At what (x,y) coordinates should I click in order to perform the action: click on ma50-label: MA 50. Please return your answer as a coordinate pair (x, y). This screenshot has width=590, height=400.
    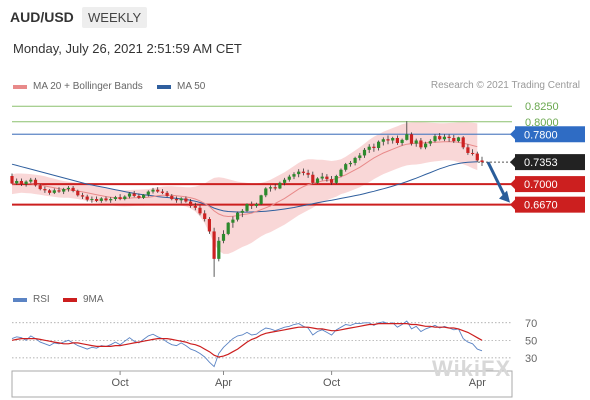
    Looking at the image, I should click on (191, 86).